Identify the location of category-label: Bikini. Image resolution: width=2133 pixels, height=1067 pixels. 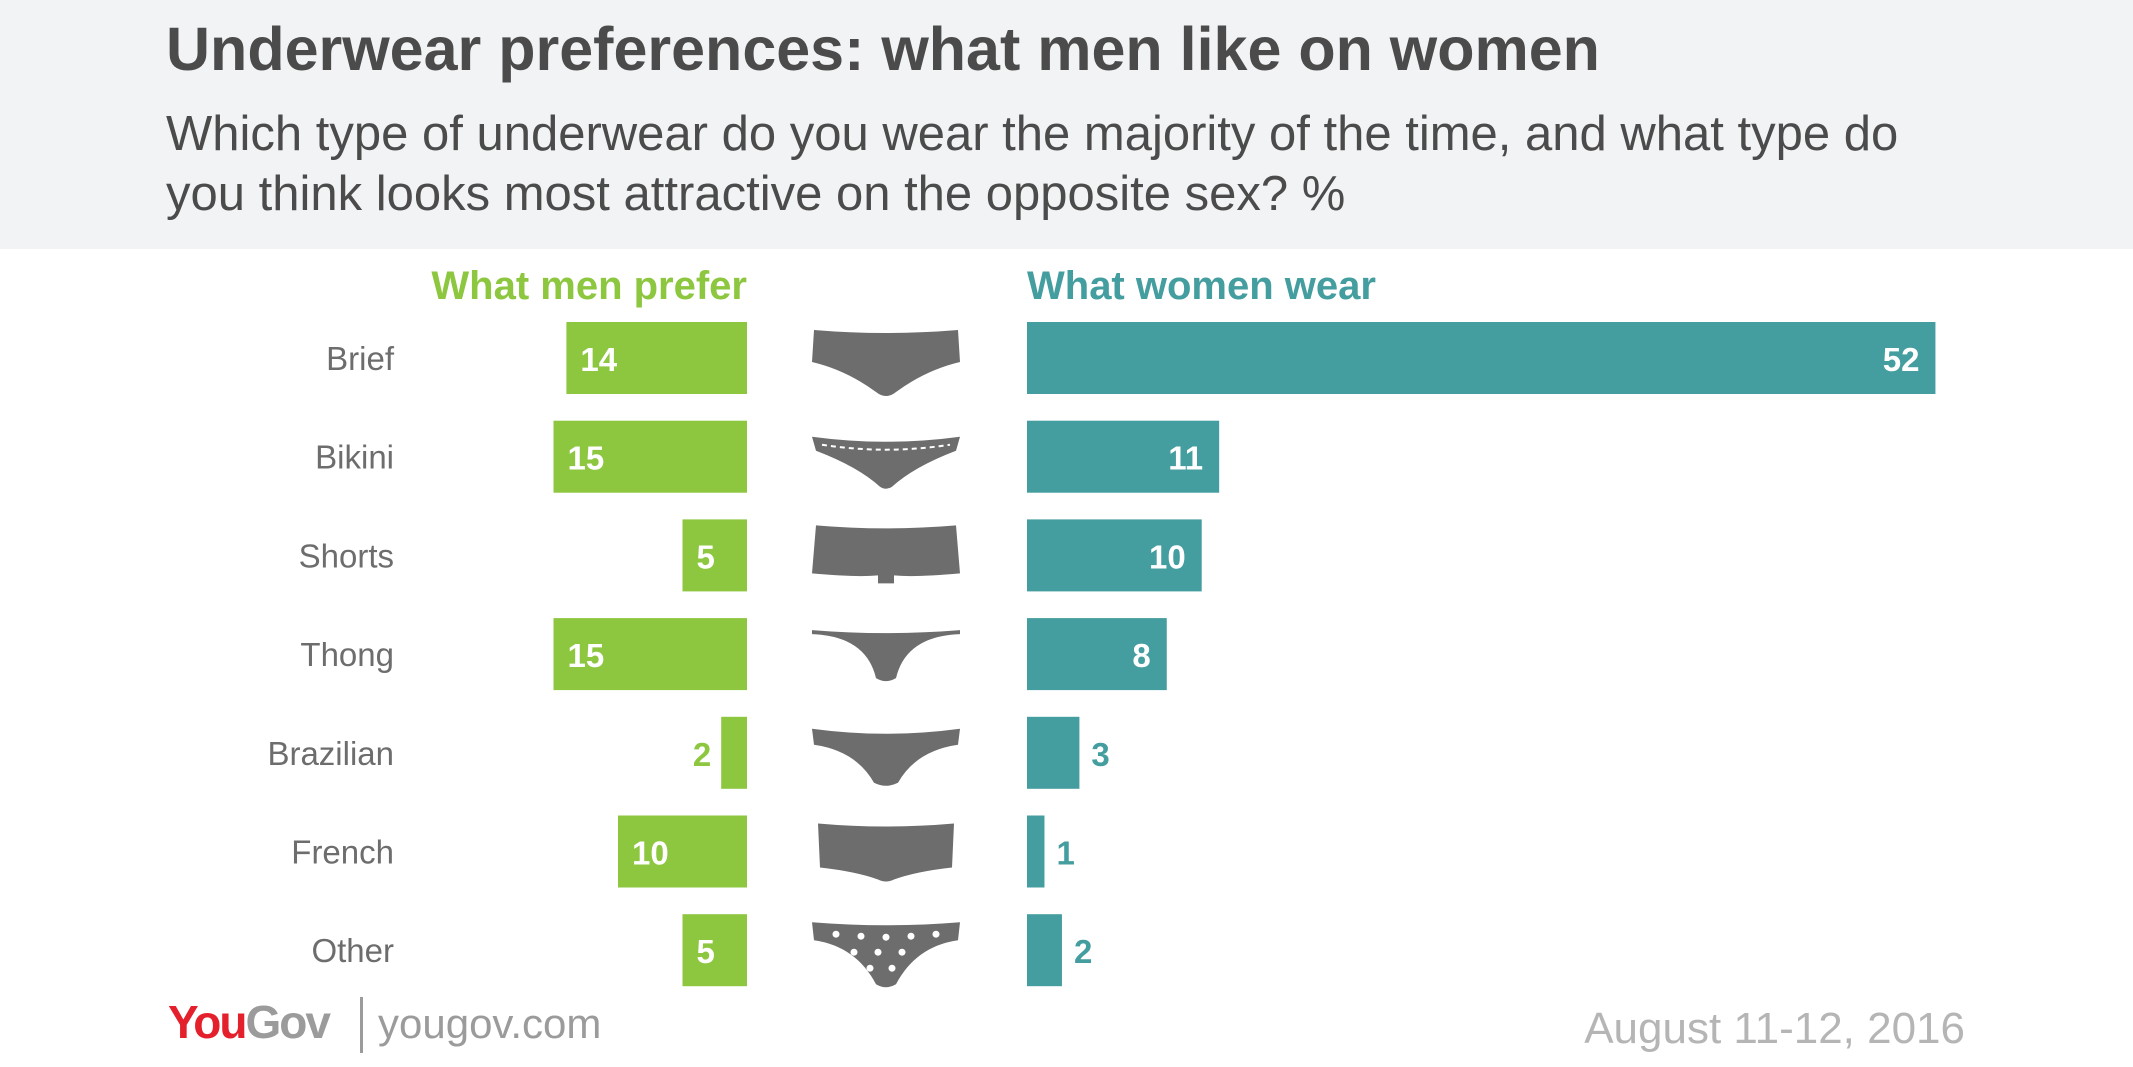
(354, 457).